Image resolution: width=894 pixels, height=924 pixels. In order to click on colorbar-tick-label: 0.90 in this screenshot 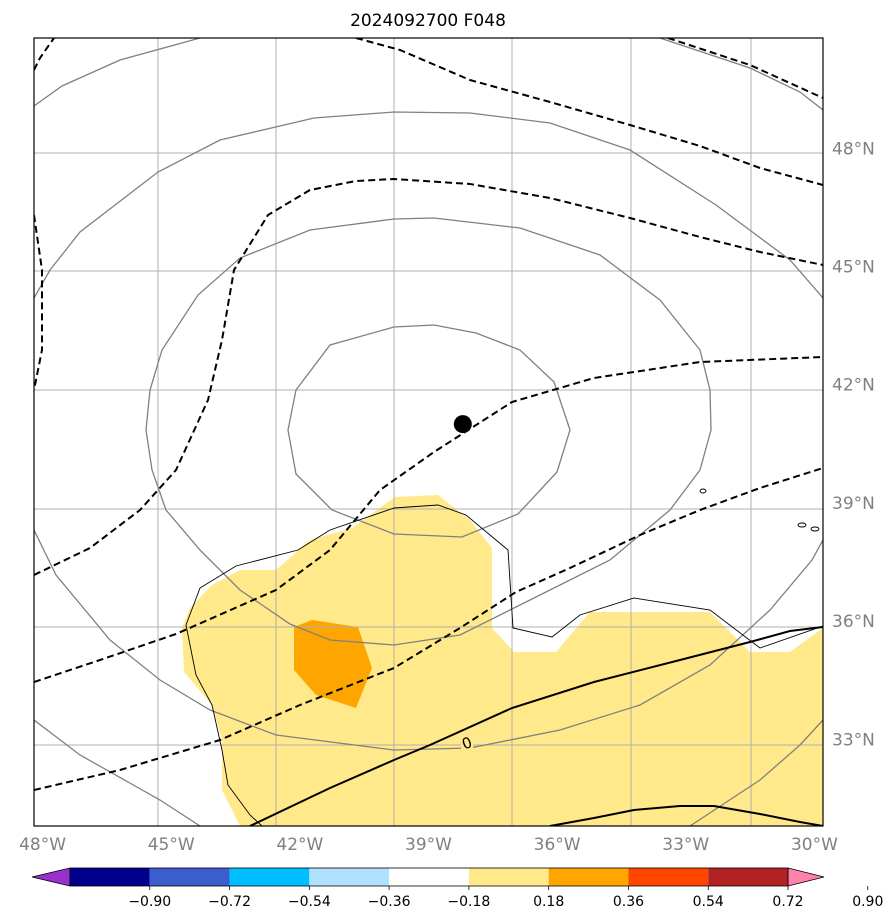, I will do `click(867, 902)`.